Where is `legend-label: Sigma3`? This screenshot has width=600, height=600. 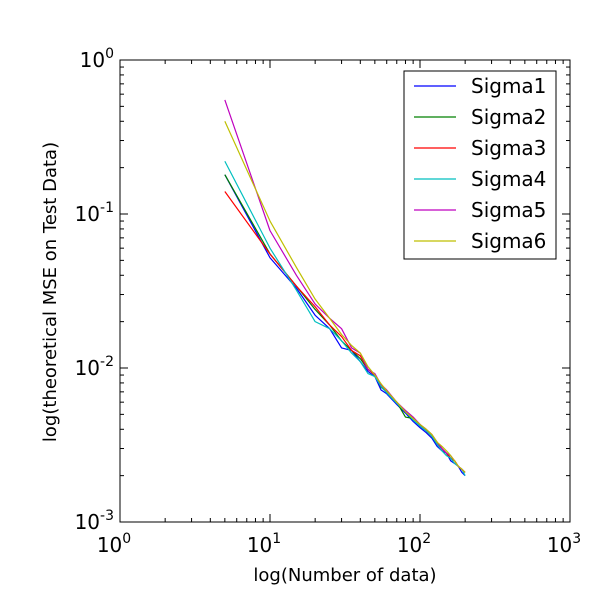
legend-label: Sigma3 is located at coordinates (508, 148).